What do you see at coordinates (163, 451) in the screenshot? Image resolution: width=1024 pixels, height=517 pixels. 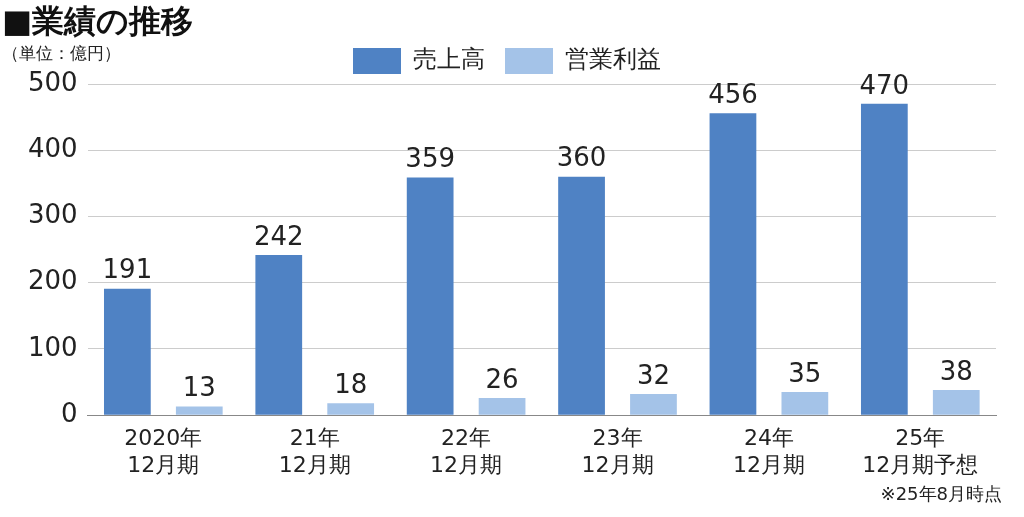 I see `x-tick-label: 2020年 12月期` at bounding box center [163, 451].